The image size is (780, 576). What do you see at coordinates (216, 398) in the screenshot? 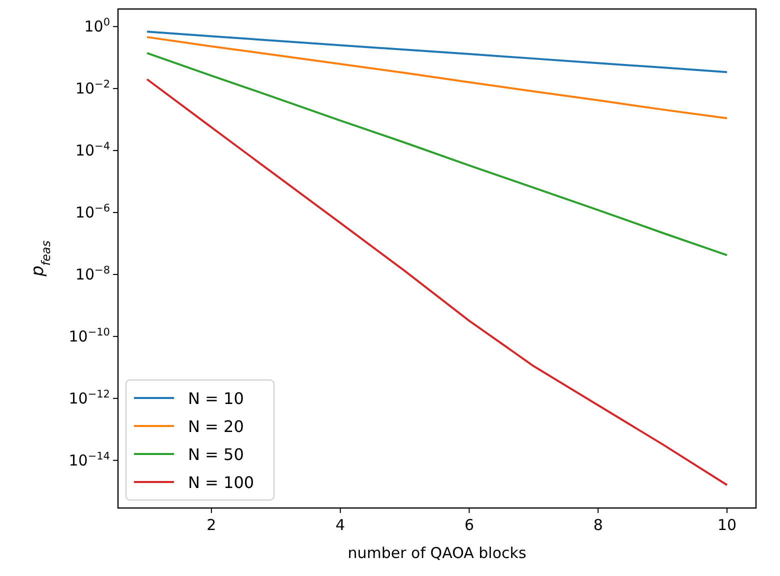
I see `legend-label: N = 10` at bounding box center [216, 398].